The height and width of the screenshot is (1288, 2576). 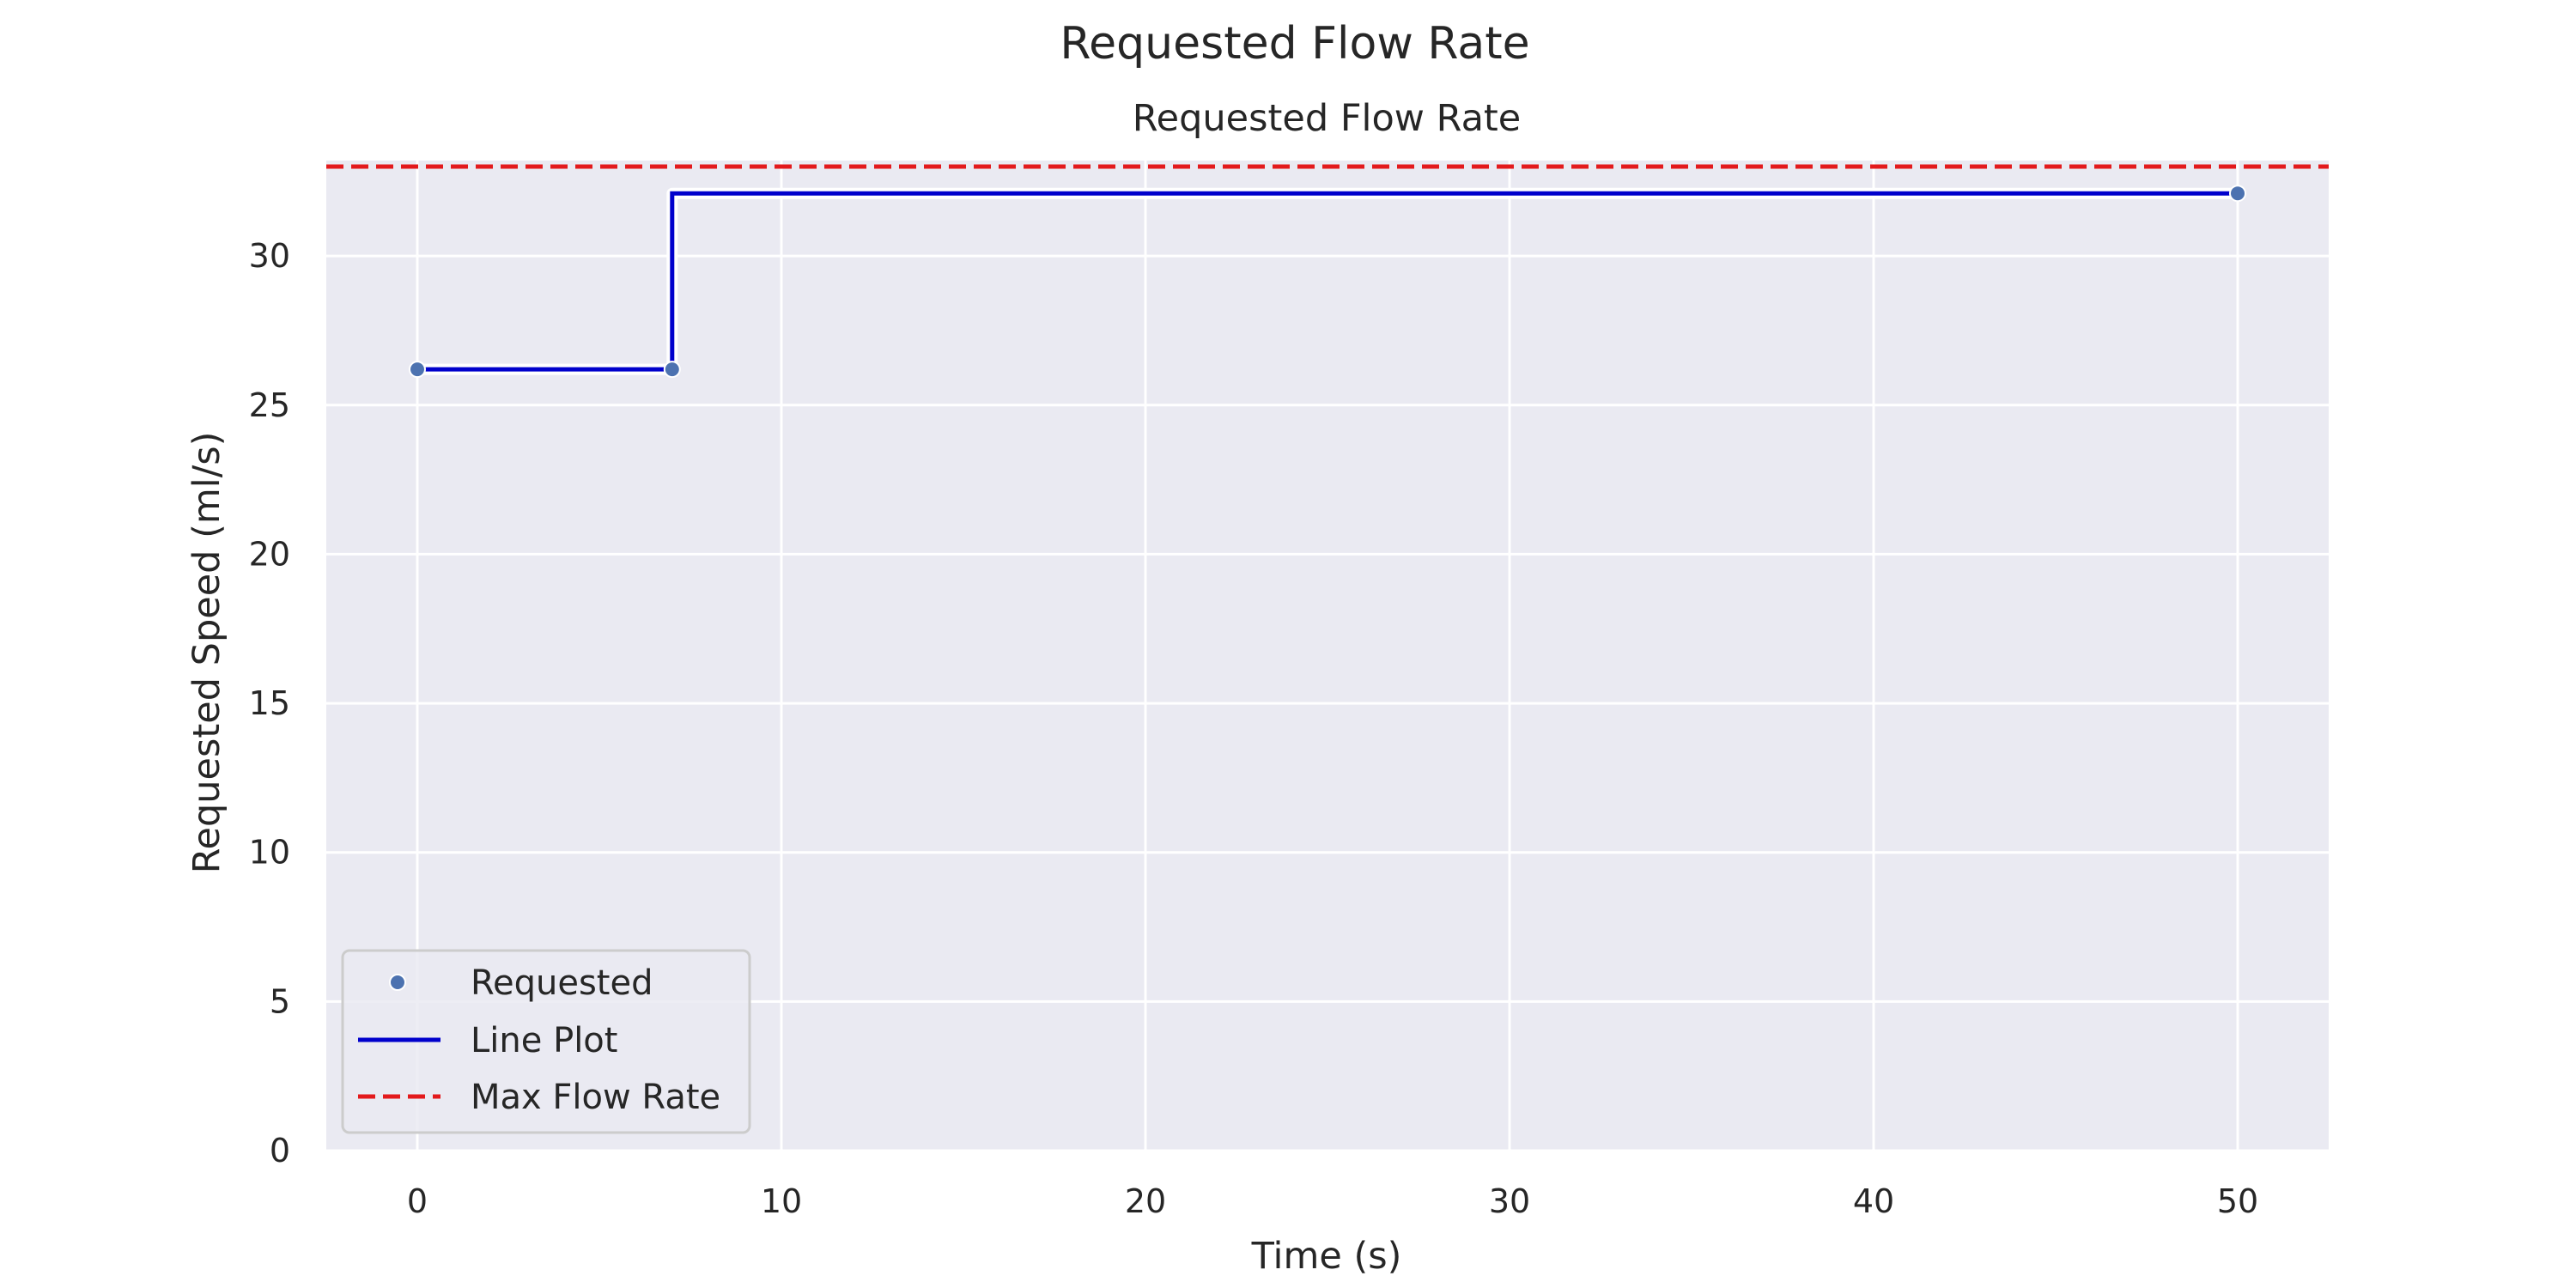 What do you see at coordinates (269, 256) in the screenshot?
I see `y-tick-label: 30` at bounding box center [269, 256].